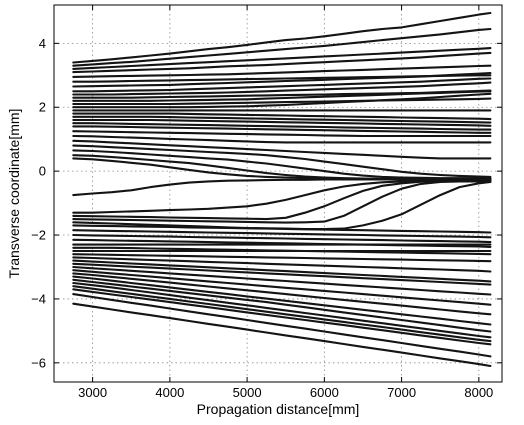  Describe the element at coordinates (14, 194) in the screenshot. I see `y-axis-label: Transverse coordinate[mm]` at that location.